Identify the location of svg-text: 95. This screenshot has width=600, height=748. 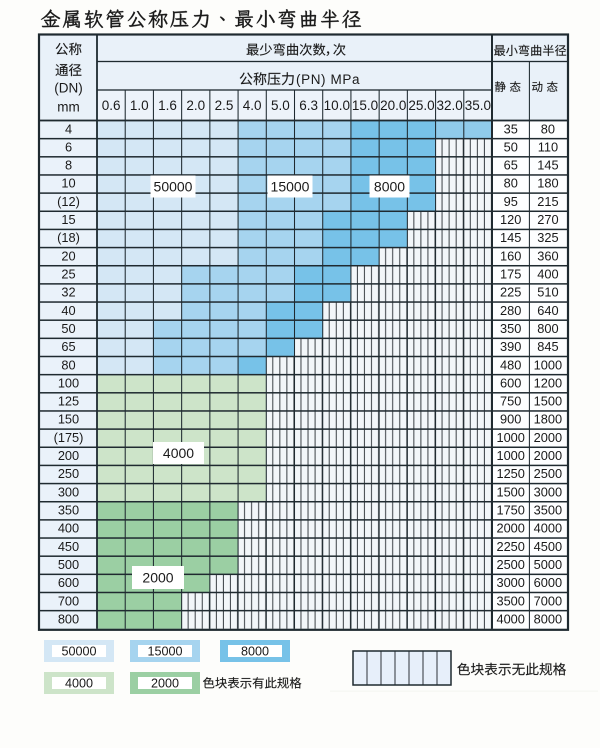
(511, 201).